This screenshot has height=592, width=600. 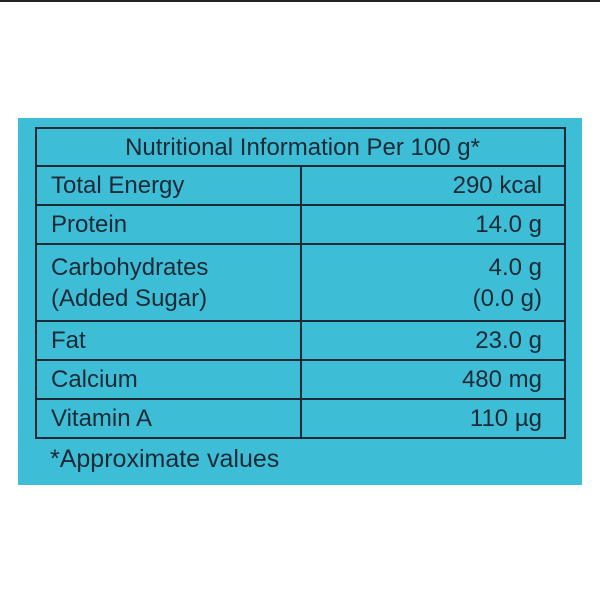 I want to click on nutrient-name: Fat, so click(x=168, y=340).